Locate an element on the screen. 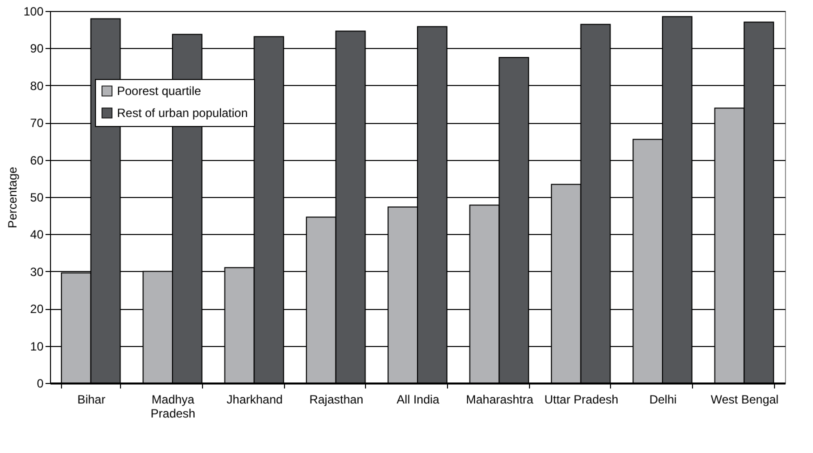 Image resolution: width=813 pixels, height=453 pixels. y-tick-label: 70 is located at coordinates (37, 123).